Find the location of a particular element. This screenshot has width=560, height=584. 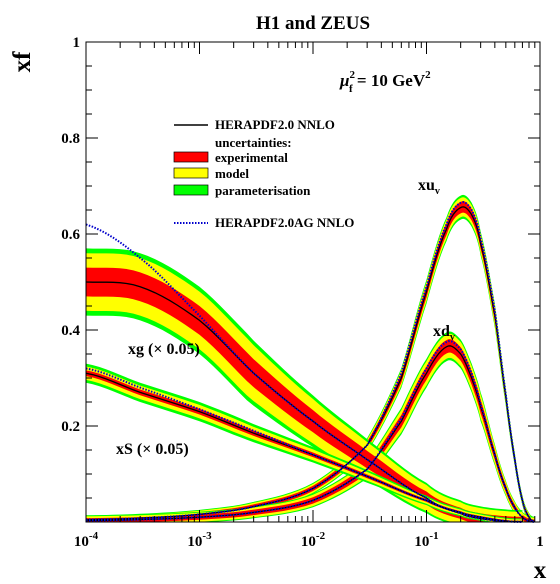

x-tick-label: 10⁻³ is located at coordinates (199, 540).